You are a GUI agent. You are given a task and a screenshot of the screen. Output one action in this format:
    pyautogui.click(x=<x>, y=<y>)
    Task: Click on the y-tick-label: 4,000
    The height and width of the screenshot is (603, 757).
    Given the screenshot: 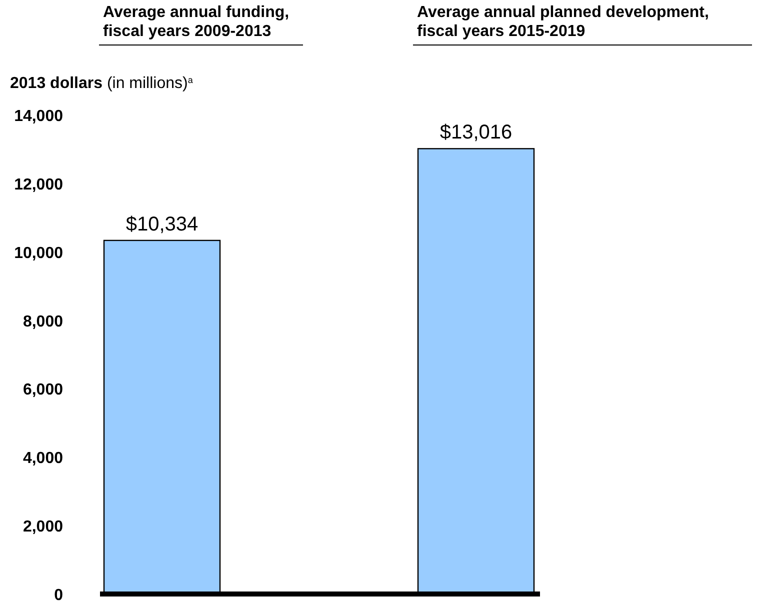 What is the action you would take?
    pyautogui.click(x=43, y=459)
    